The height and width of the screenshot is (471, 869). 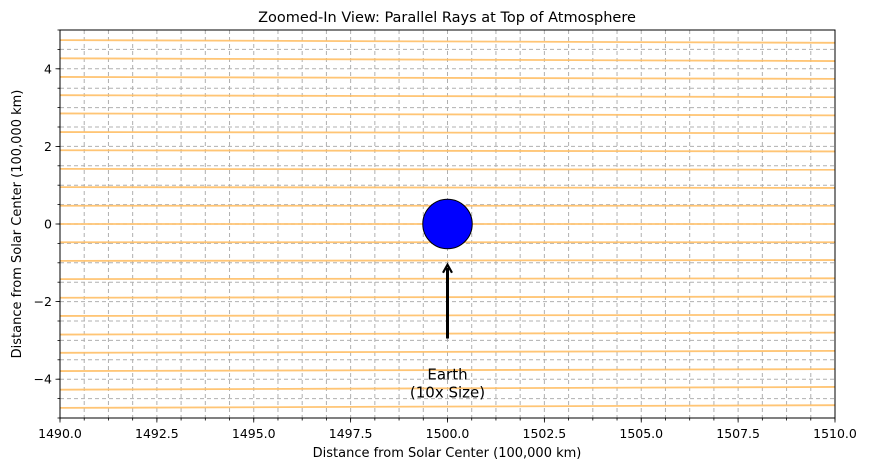 What do you see at coordinates (447, 453) in the screenshot?
I see `x-axis-label: Distance from Solar Center (100,000 km)` at bounding box center [447, 453].